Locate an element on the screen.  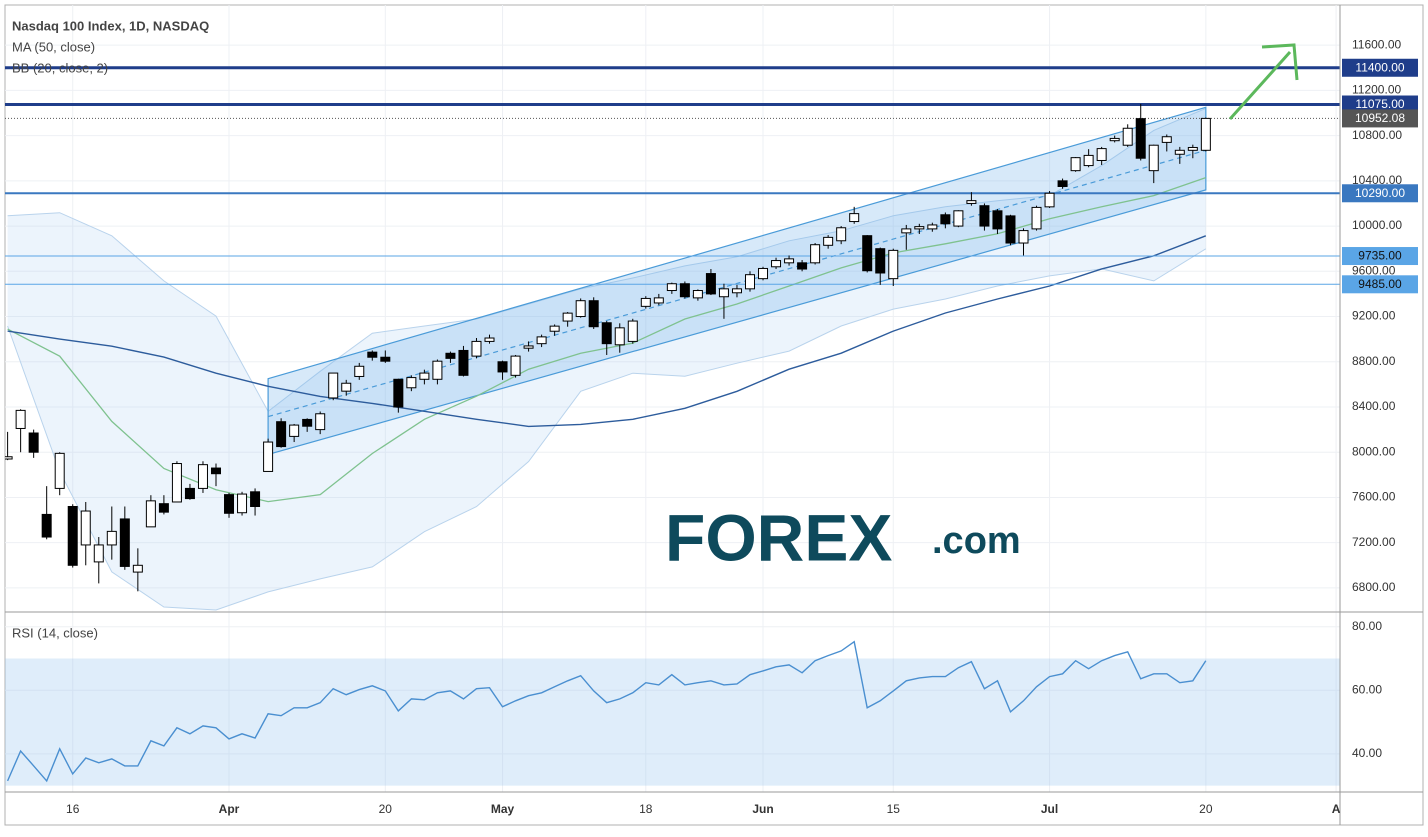
y-tick-label: 8800.00 is located at coordinates (1374, 361).